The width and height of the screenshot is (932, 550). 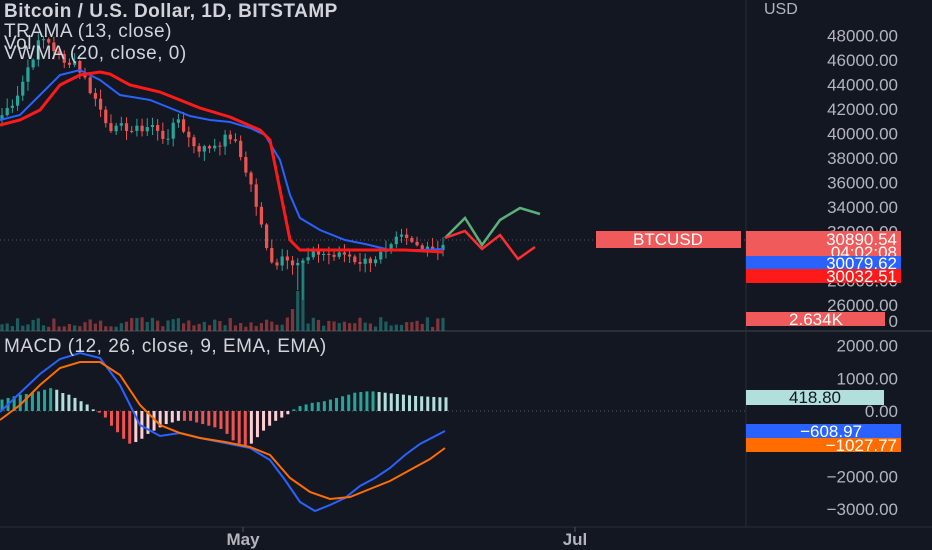 I want to click on vwma-legend: VWMA (20, close, 0), so click(x=95, y=53).